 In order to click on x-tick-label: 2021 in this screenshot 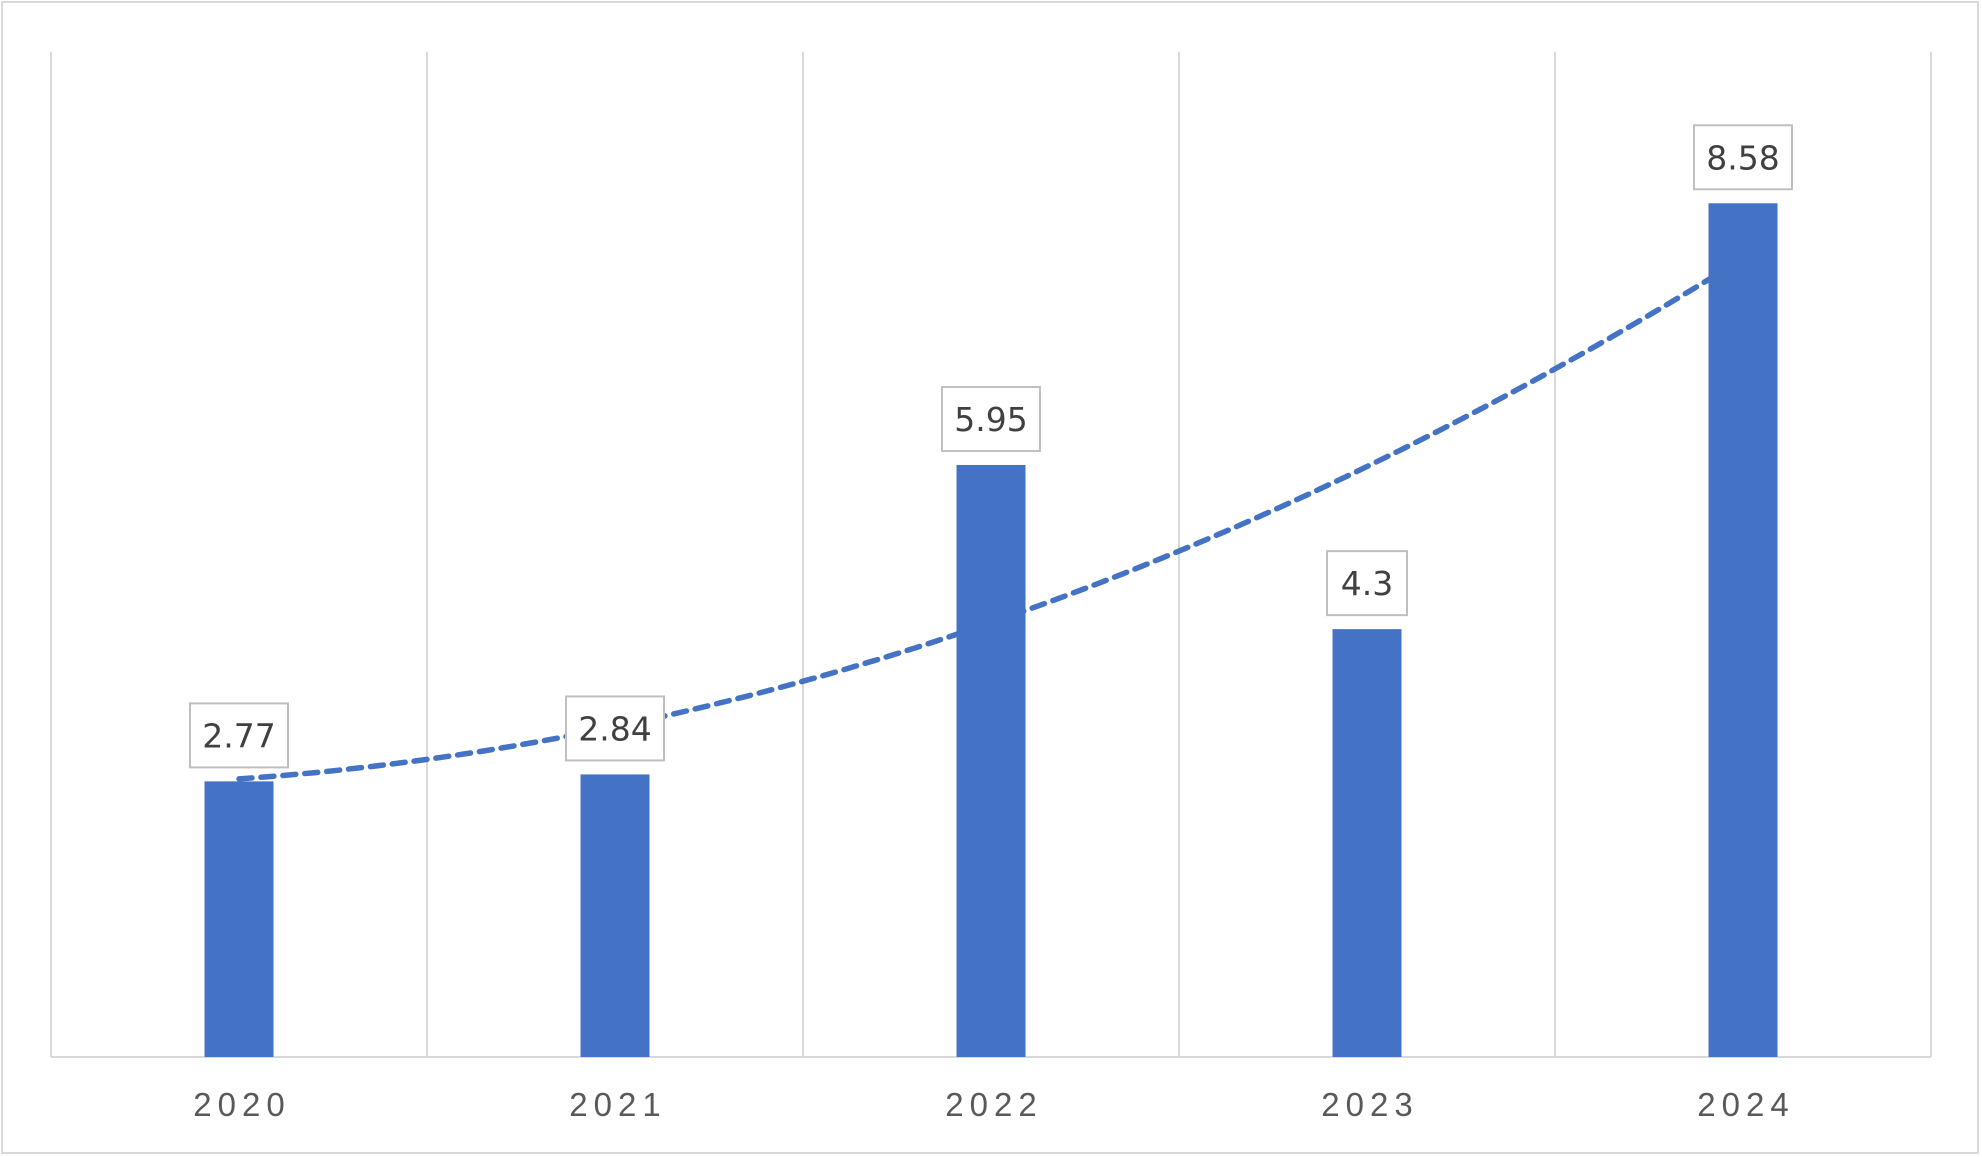, I will do `click(617, 1104)`.